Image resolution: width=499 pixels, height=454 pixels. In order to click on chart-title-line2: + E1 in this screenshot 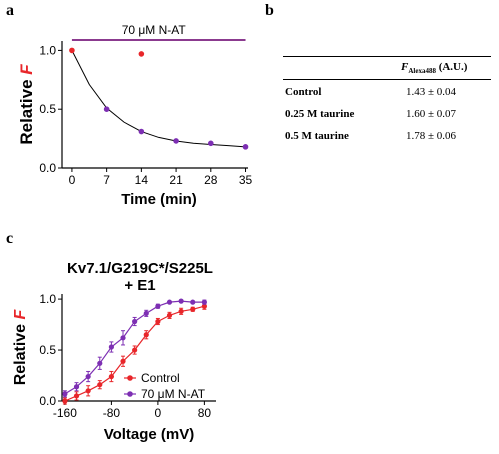, I will do `click(139, 285)`.